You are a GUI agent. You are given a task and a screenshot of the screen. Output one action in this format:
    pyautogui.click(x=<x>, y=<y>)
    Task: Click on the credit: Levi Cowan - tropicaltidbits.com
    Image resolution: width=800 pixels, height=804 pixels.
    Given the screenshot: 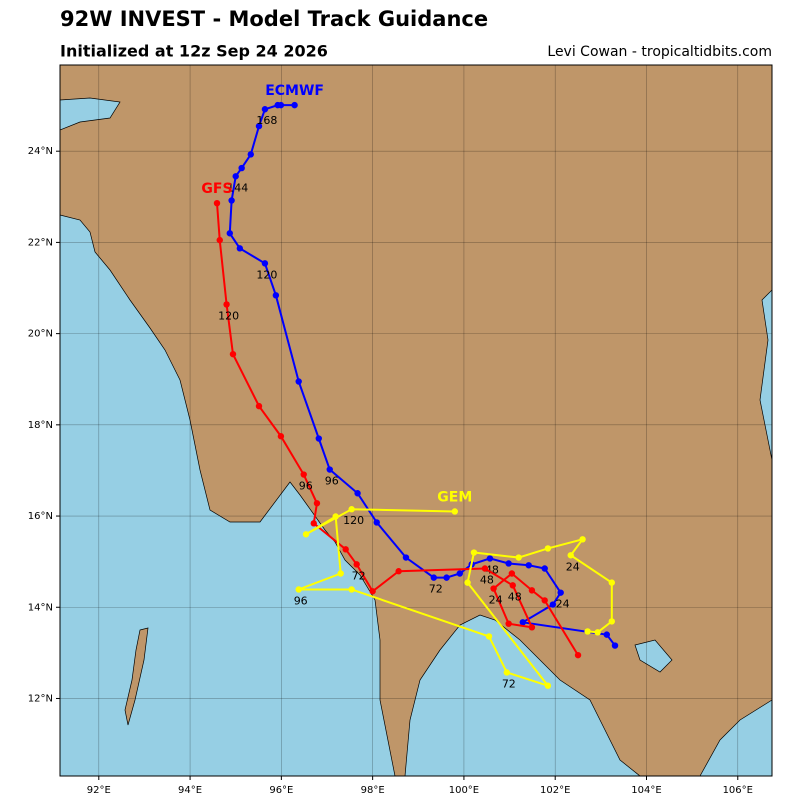 What is the action you would take?
    pyautogui.click(x=659, y=52)
    